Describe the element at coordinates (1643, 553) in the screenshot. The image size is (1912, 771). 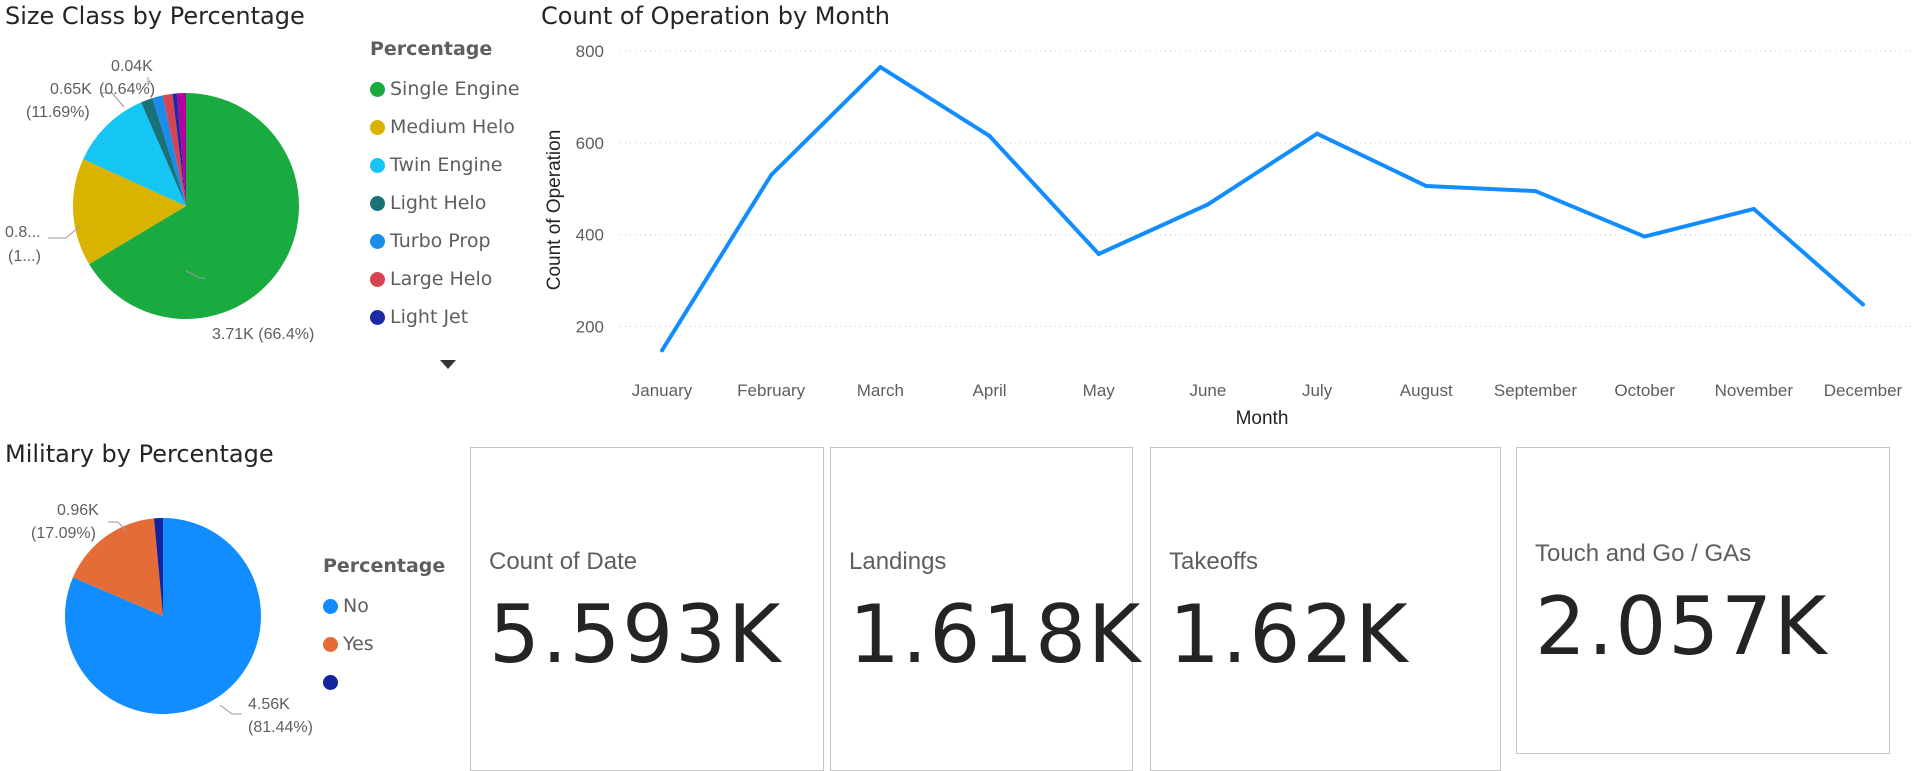
I see `card-label: Touch and Go / GAs` at that location.